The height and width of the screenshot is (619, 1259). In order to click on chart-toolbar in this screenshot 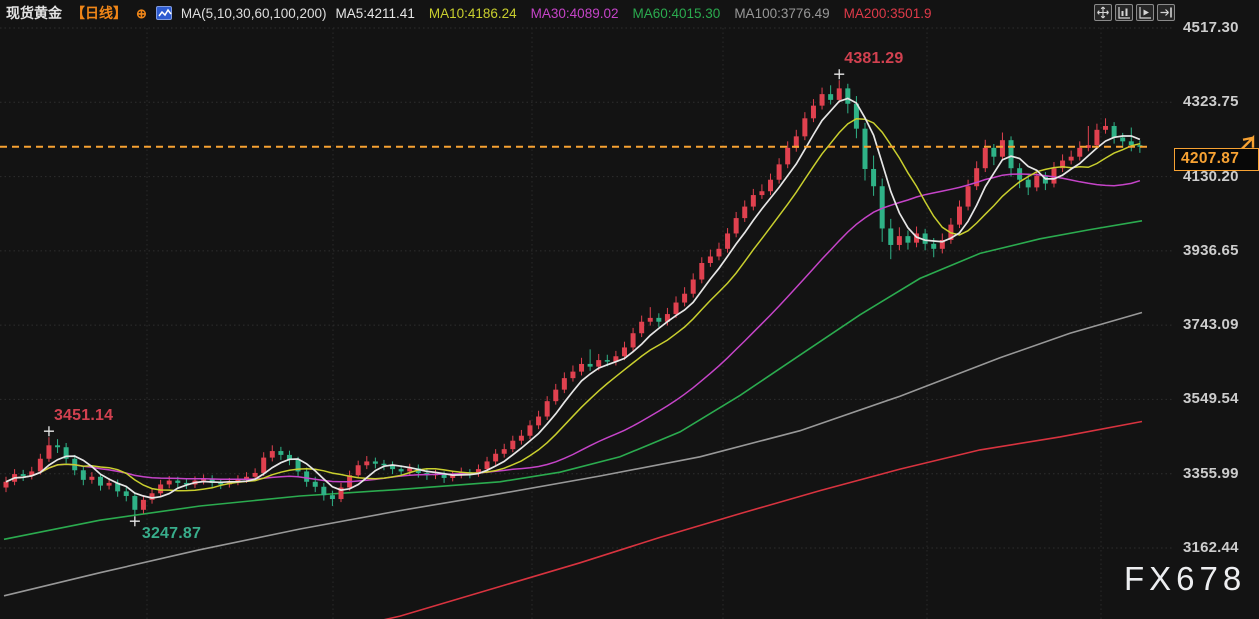, I will do `click(1134, 12)`.